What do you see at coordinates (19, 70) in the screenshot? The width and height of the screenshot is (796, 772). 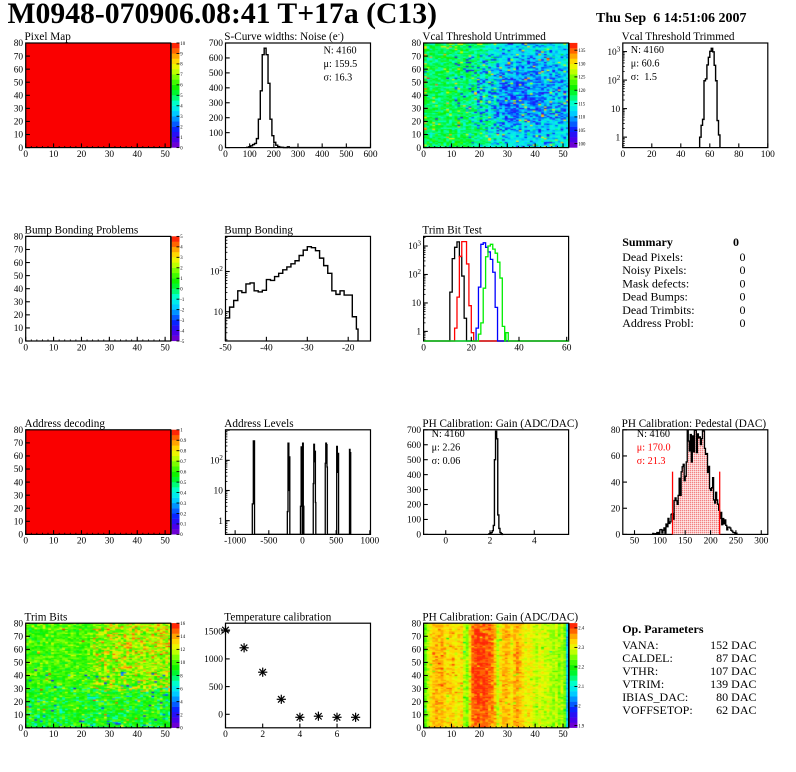 I see `svg-text: 60` at bounding box center [19, 70].